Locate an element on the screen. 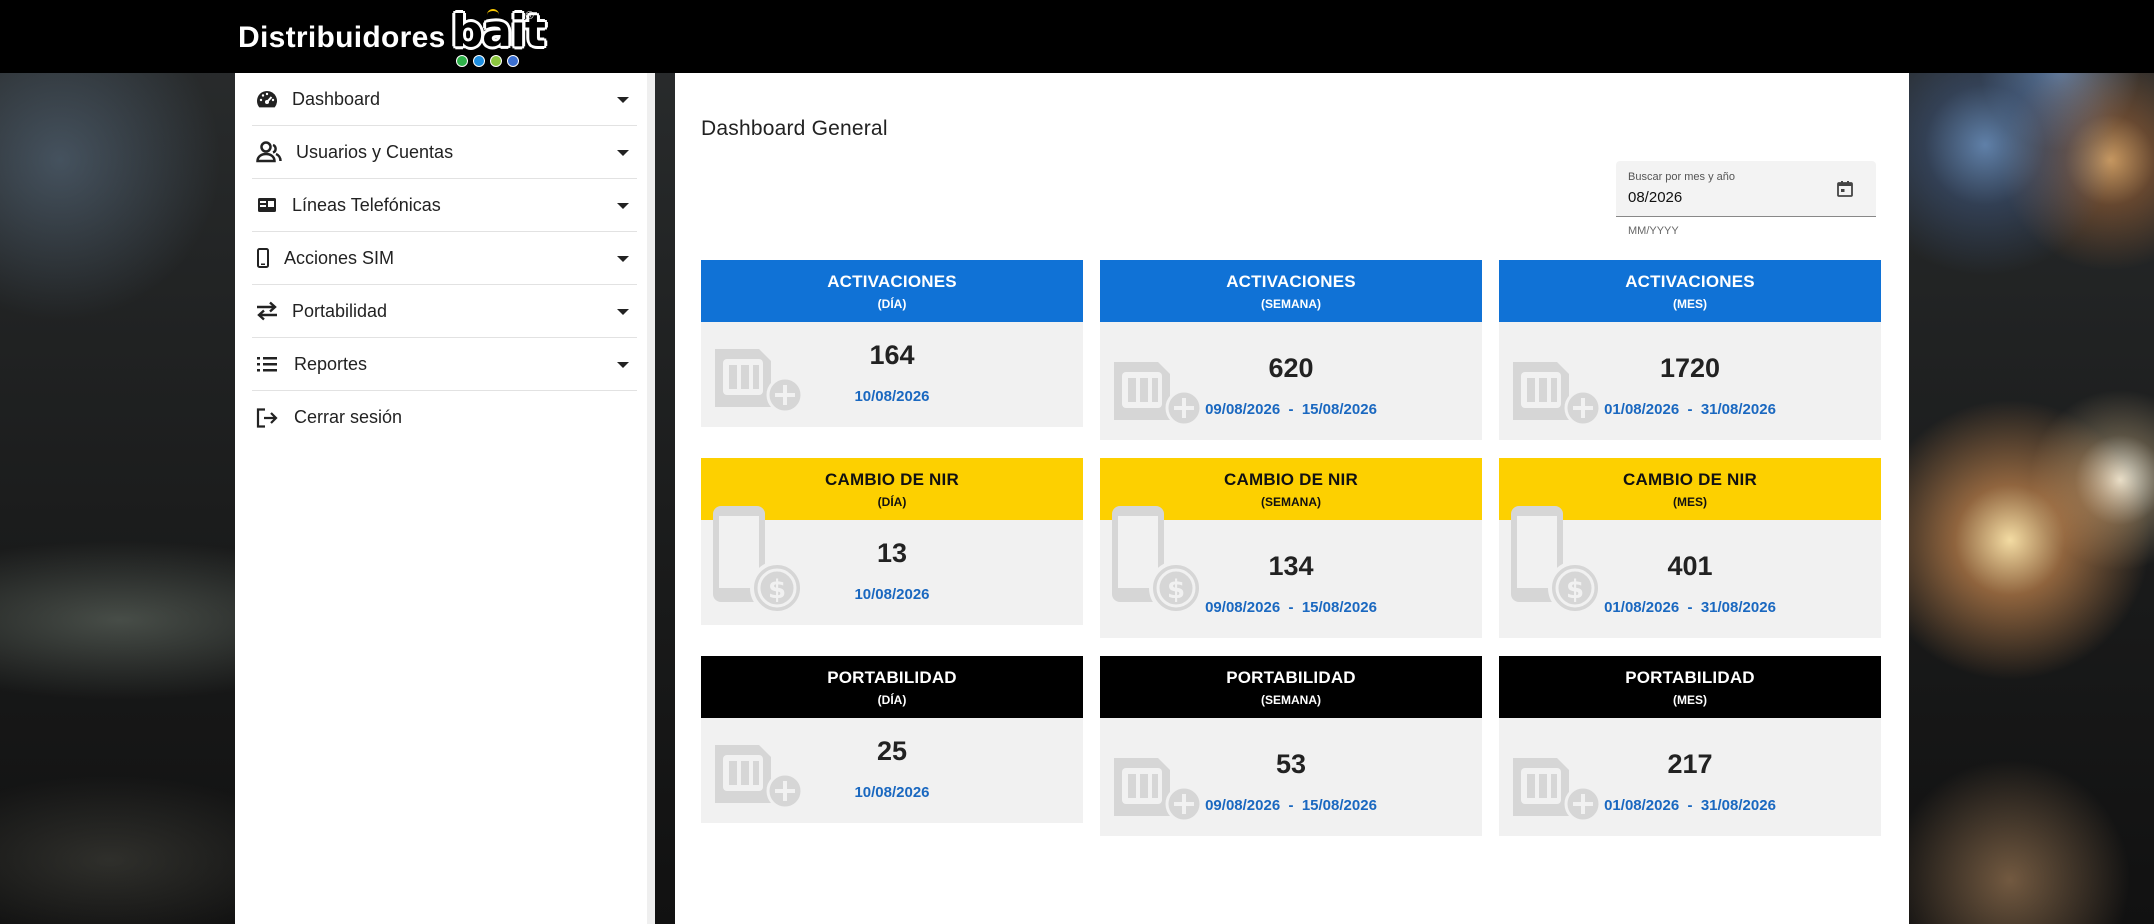 The height and width of the screenshot is (924, 2154). sidebar-item-label: Líneas Telefónicas is located at coordinates (366, 204).